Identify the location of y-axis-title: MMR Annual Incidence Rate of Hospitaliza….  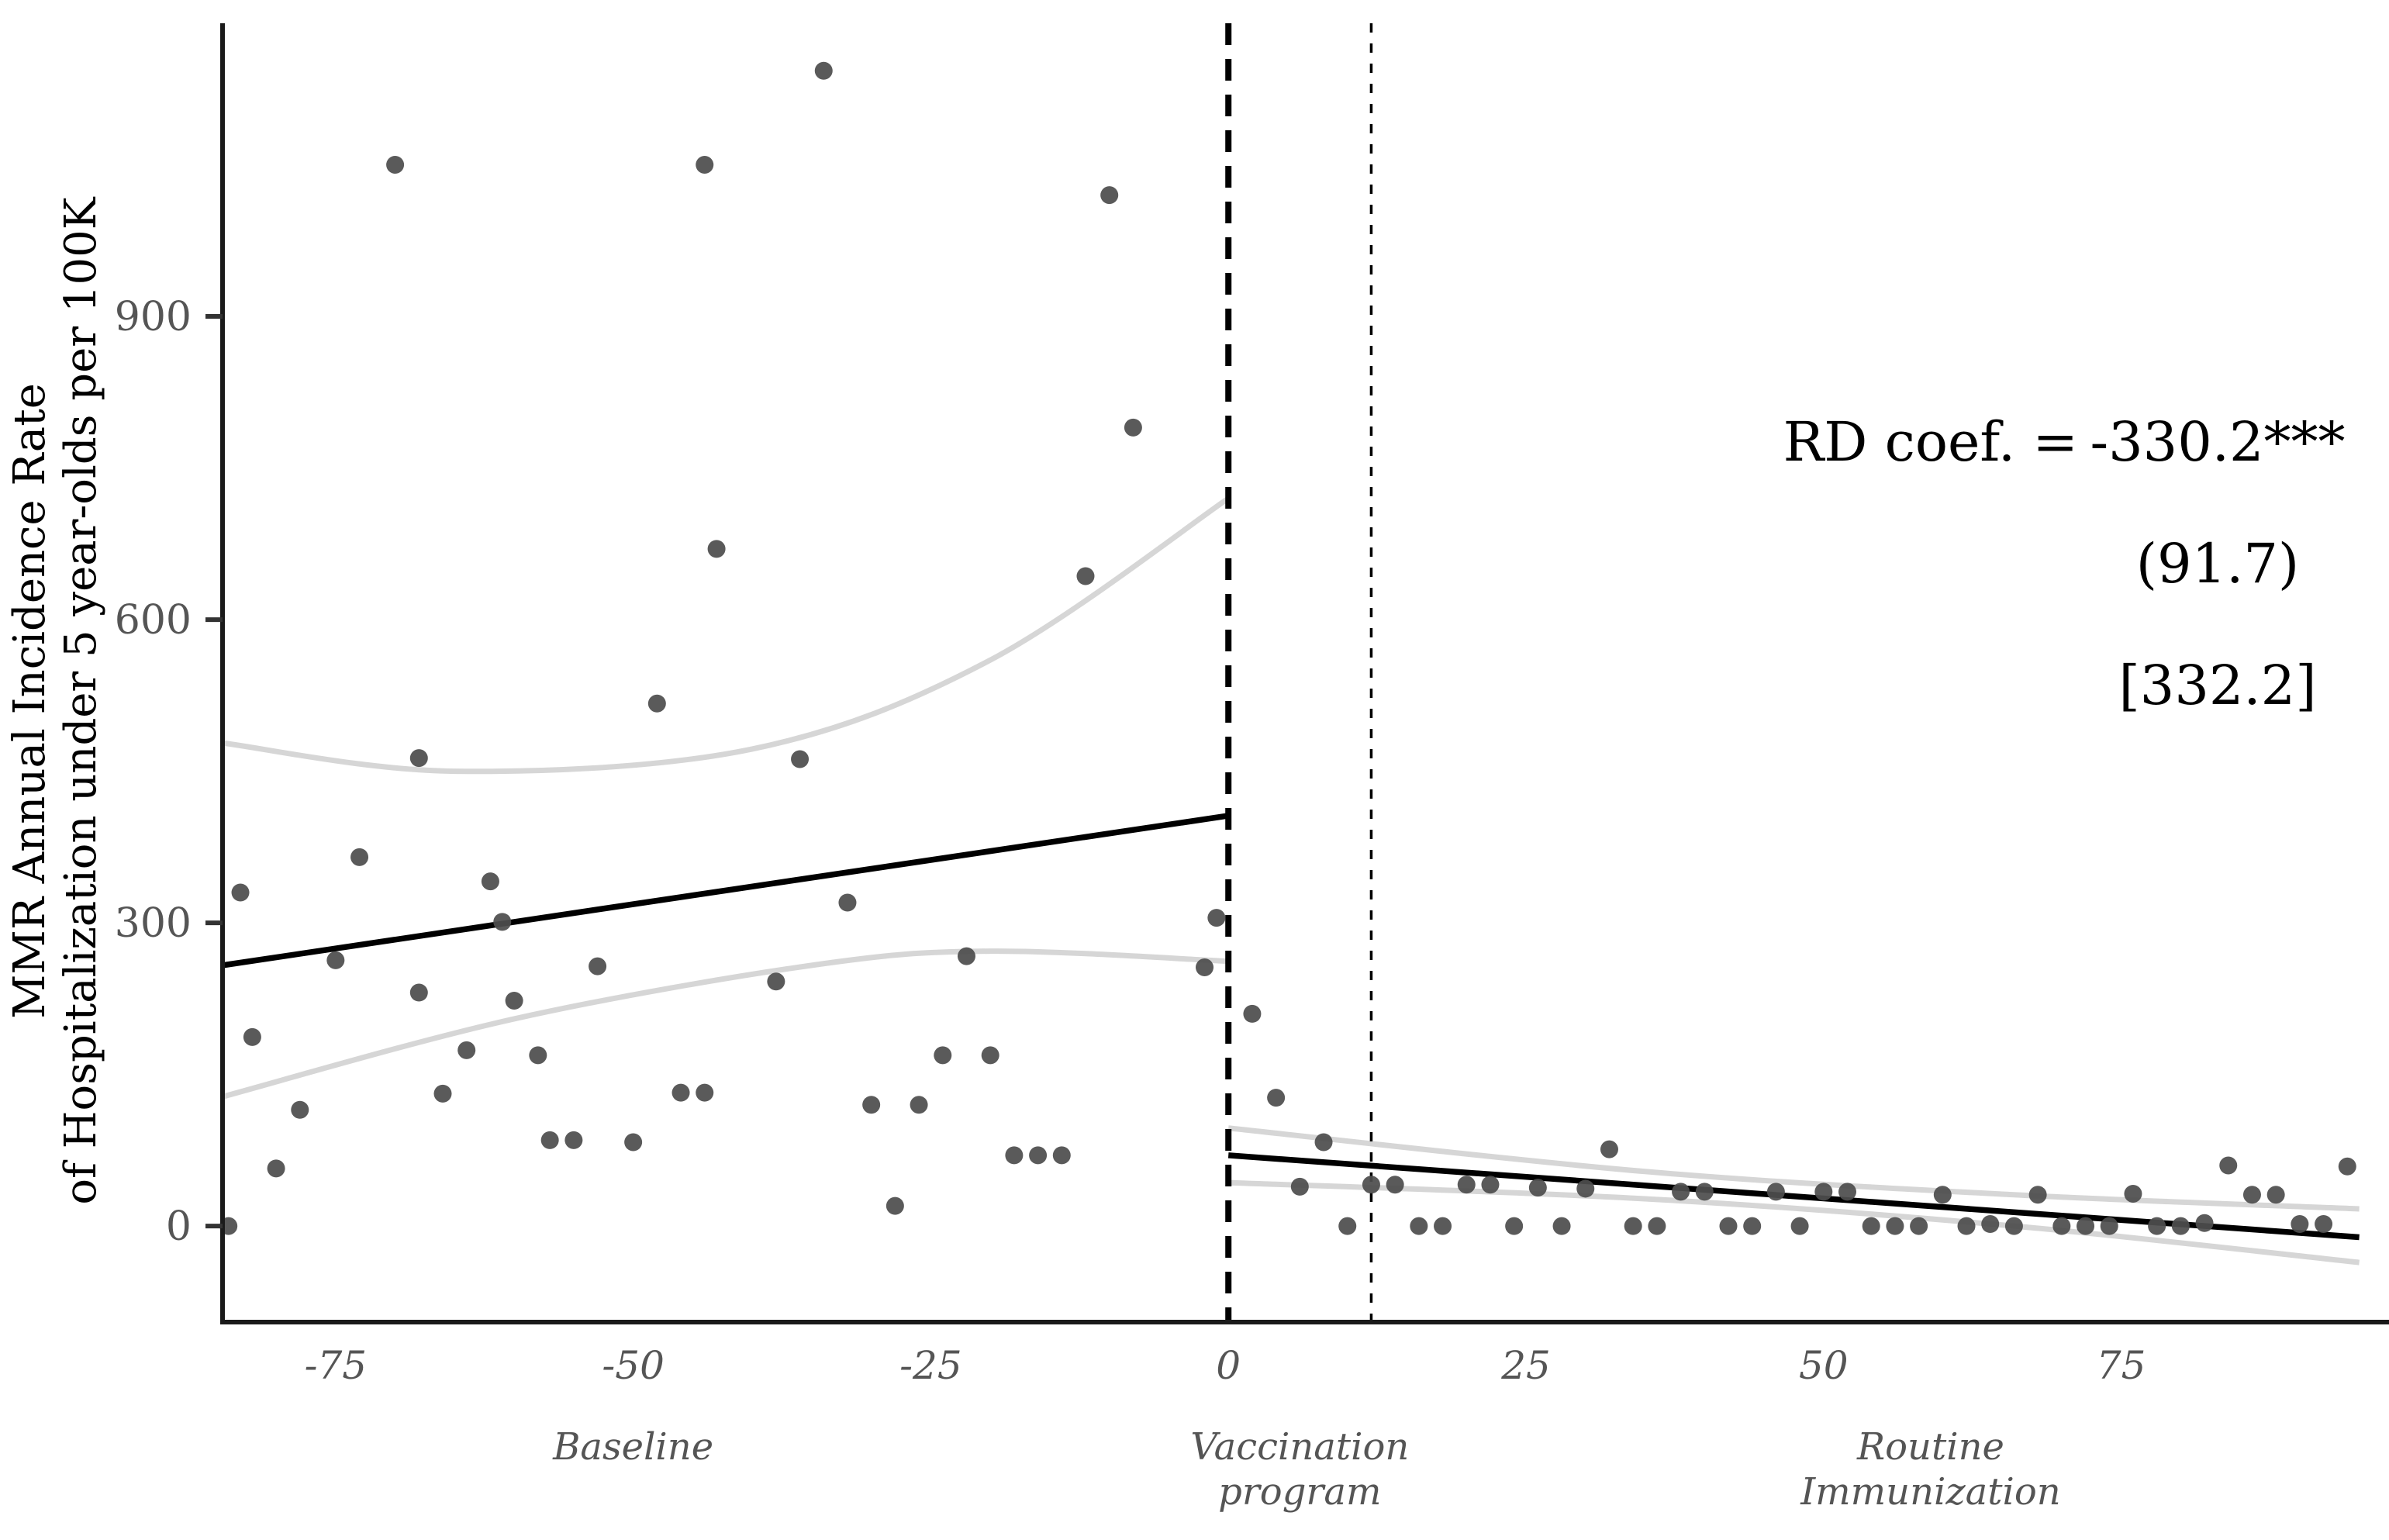
(56, 701).